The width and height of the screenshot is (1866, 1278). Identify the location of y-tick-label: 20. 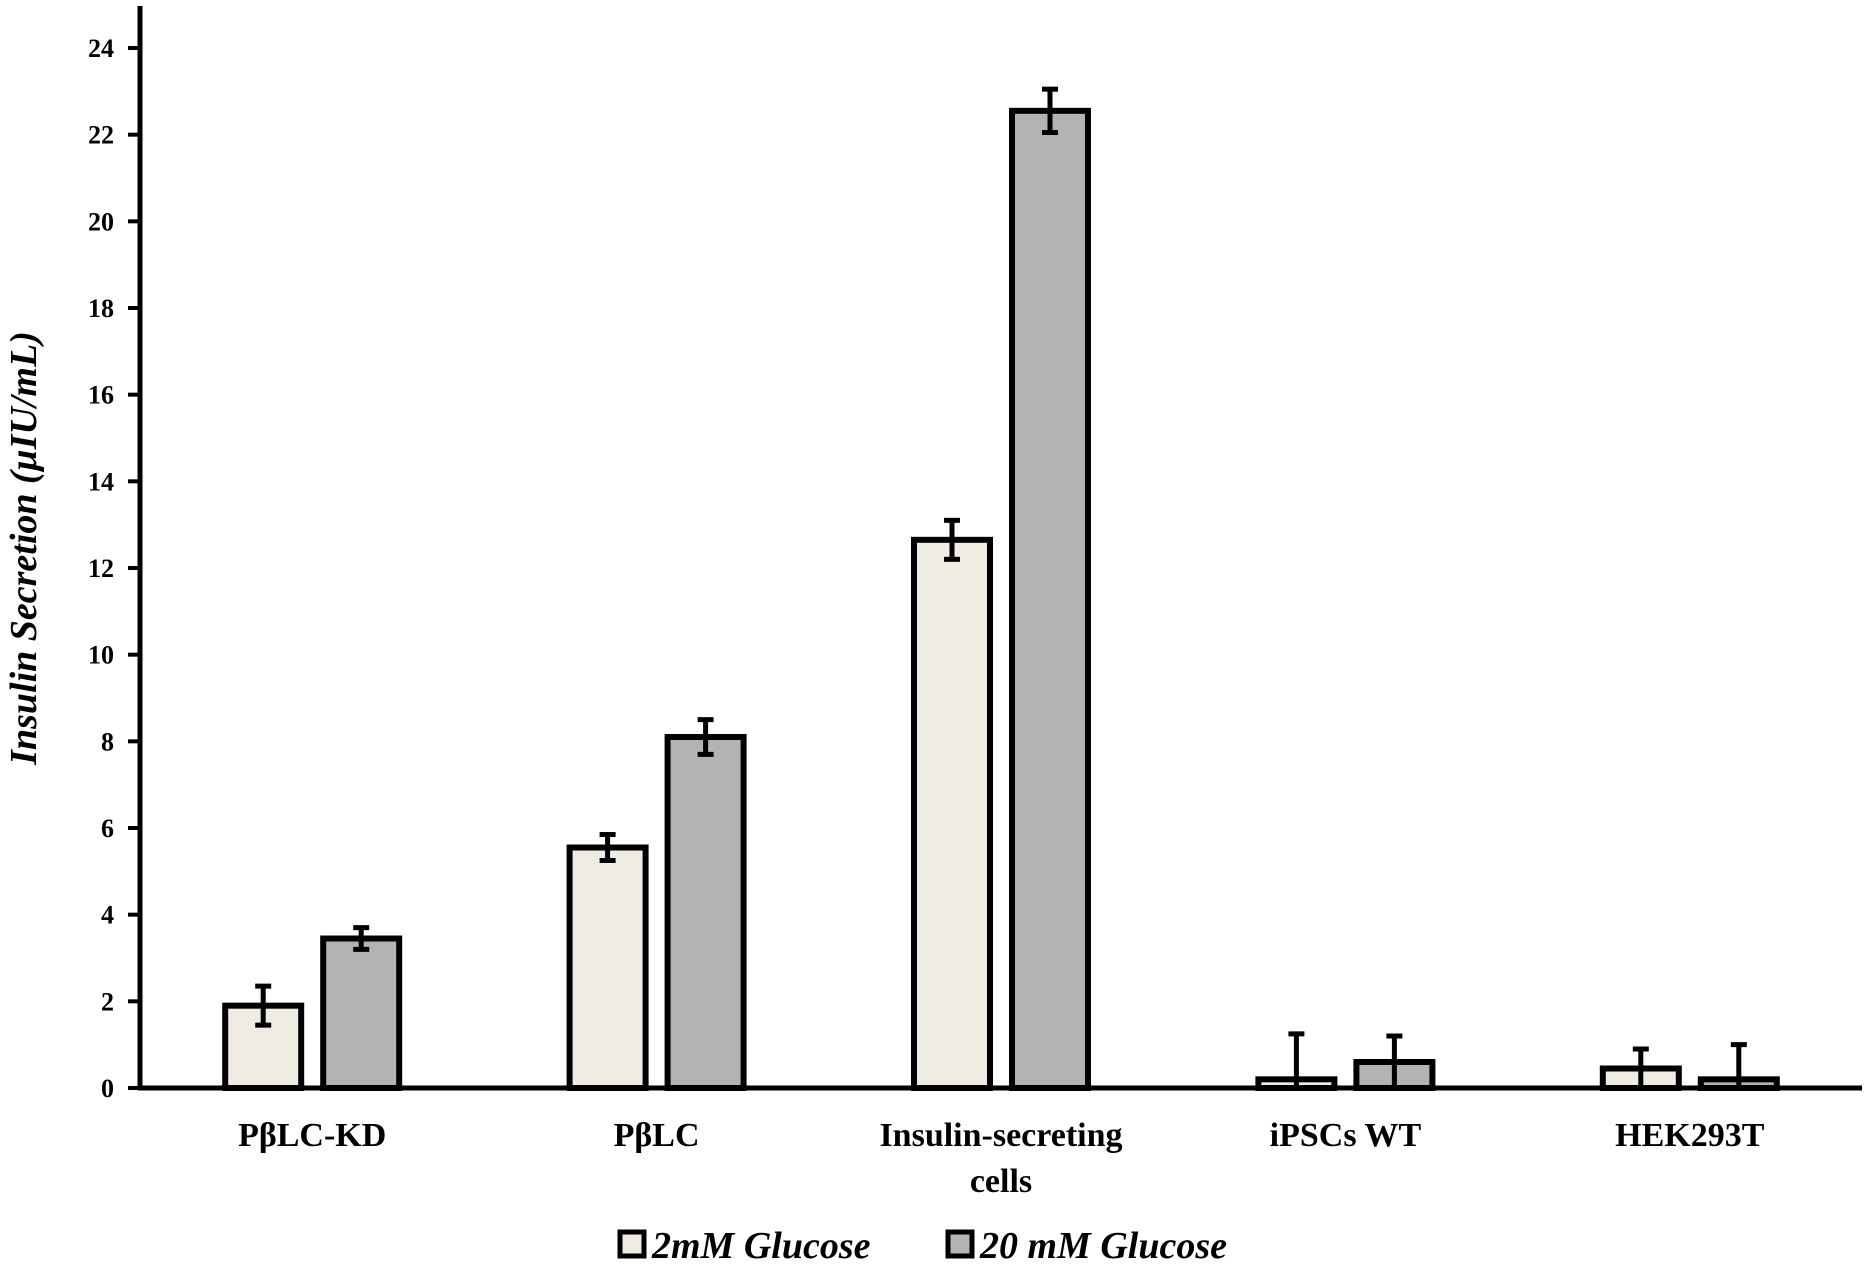
(101, 221).